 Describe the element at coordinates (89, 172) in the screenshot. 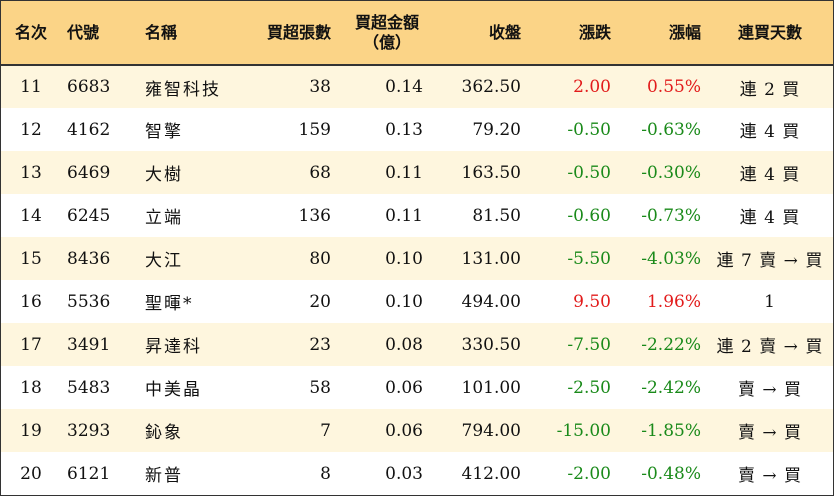

I see `cell-code: 6469` at that location.